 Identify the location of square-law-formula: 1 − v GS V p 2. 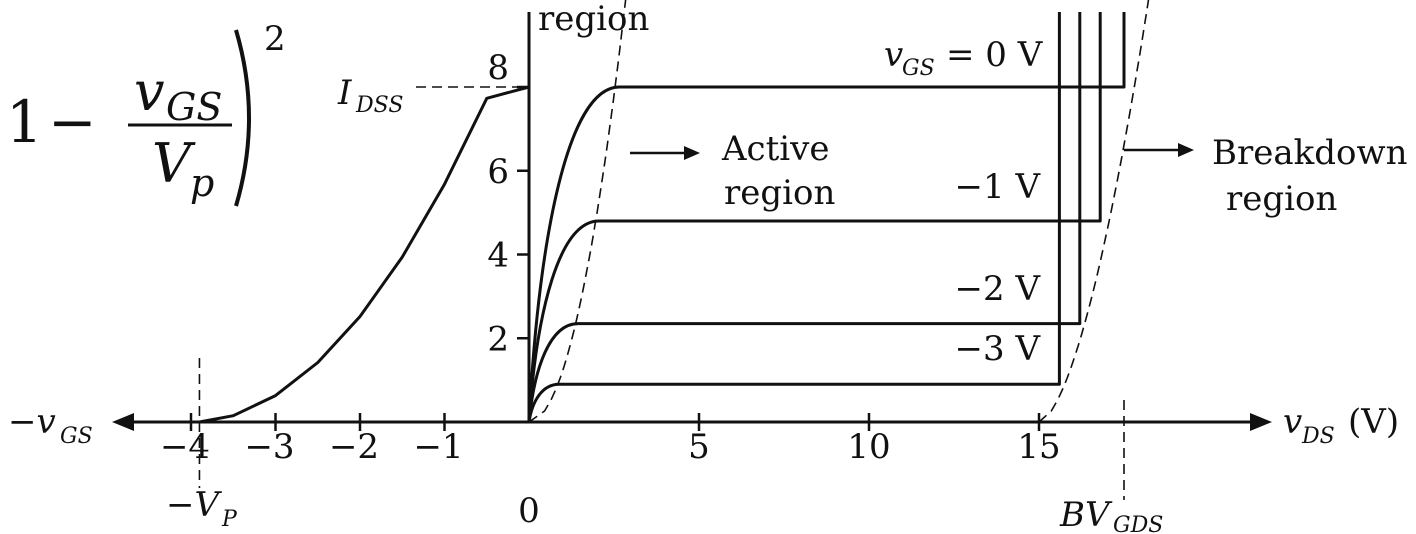
(146, 113).